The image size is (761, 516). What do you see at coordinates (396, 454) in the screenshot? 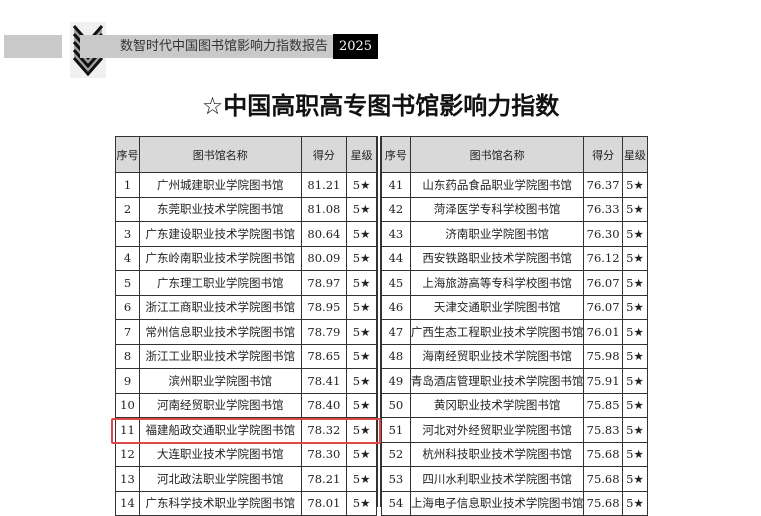
I see `rank: 52` at bounding box center [396, 454].